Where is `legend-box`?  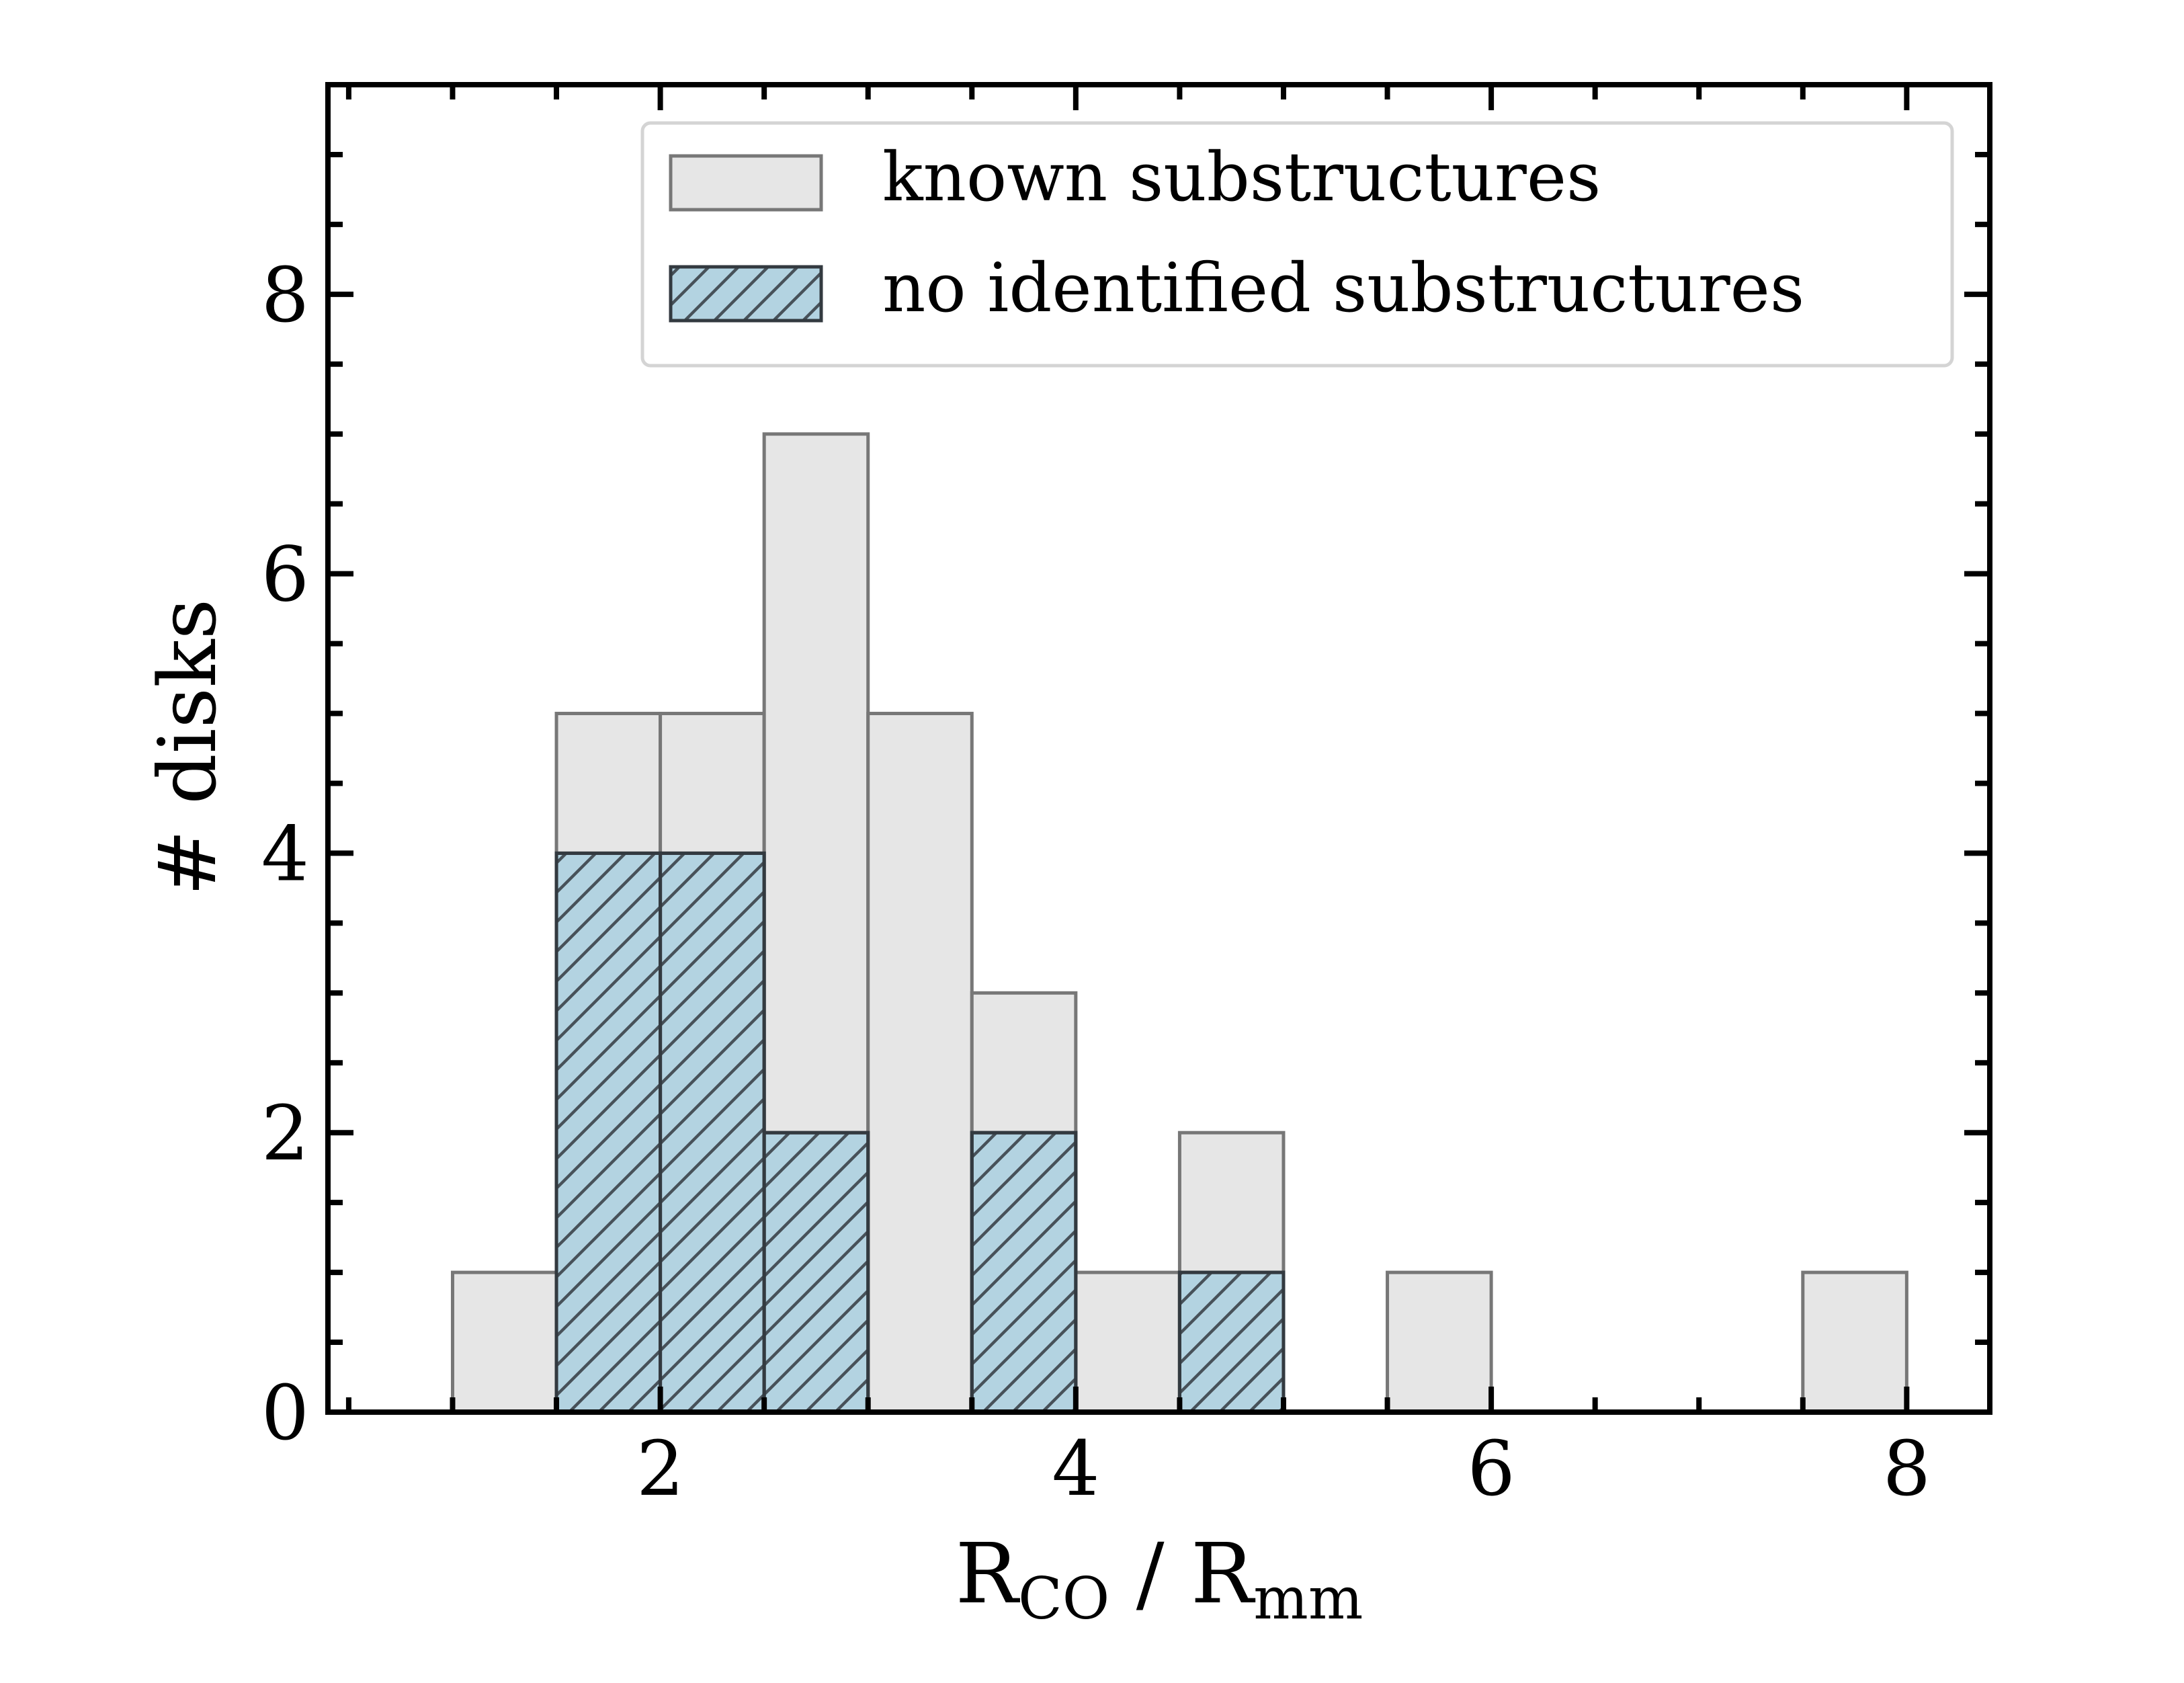 legend-box is located at coordinates (1297, 244).